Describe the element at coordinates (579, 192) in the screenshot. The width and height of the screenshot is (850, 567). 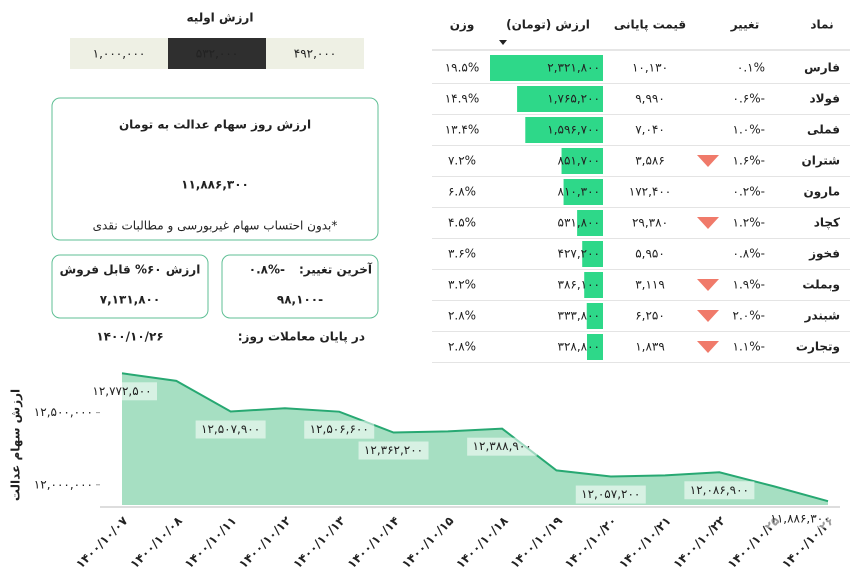
I see `value-label: ۸۱۰,۳۰۰` at that location.